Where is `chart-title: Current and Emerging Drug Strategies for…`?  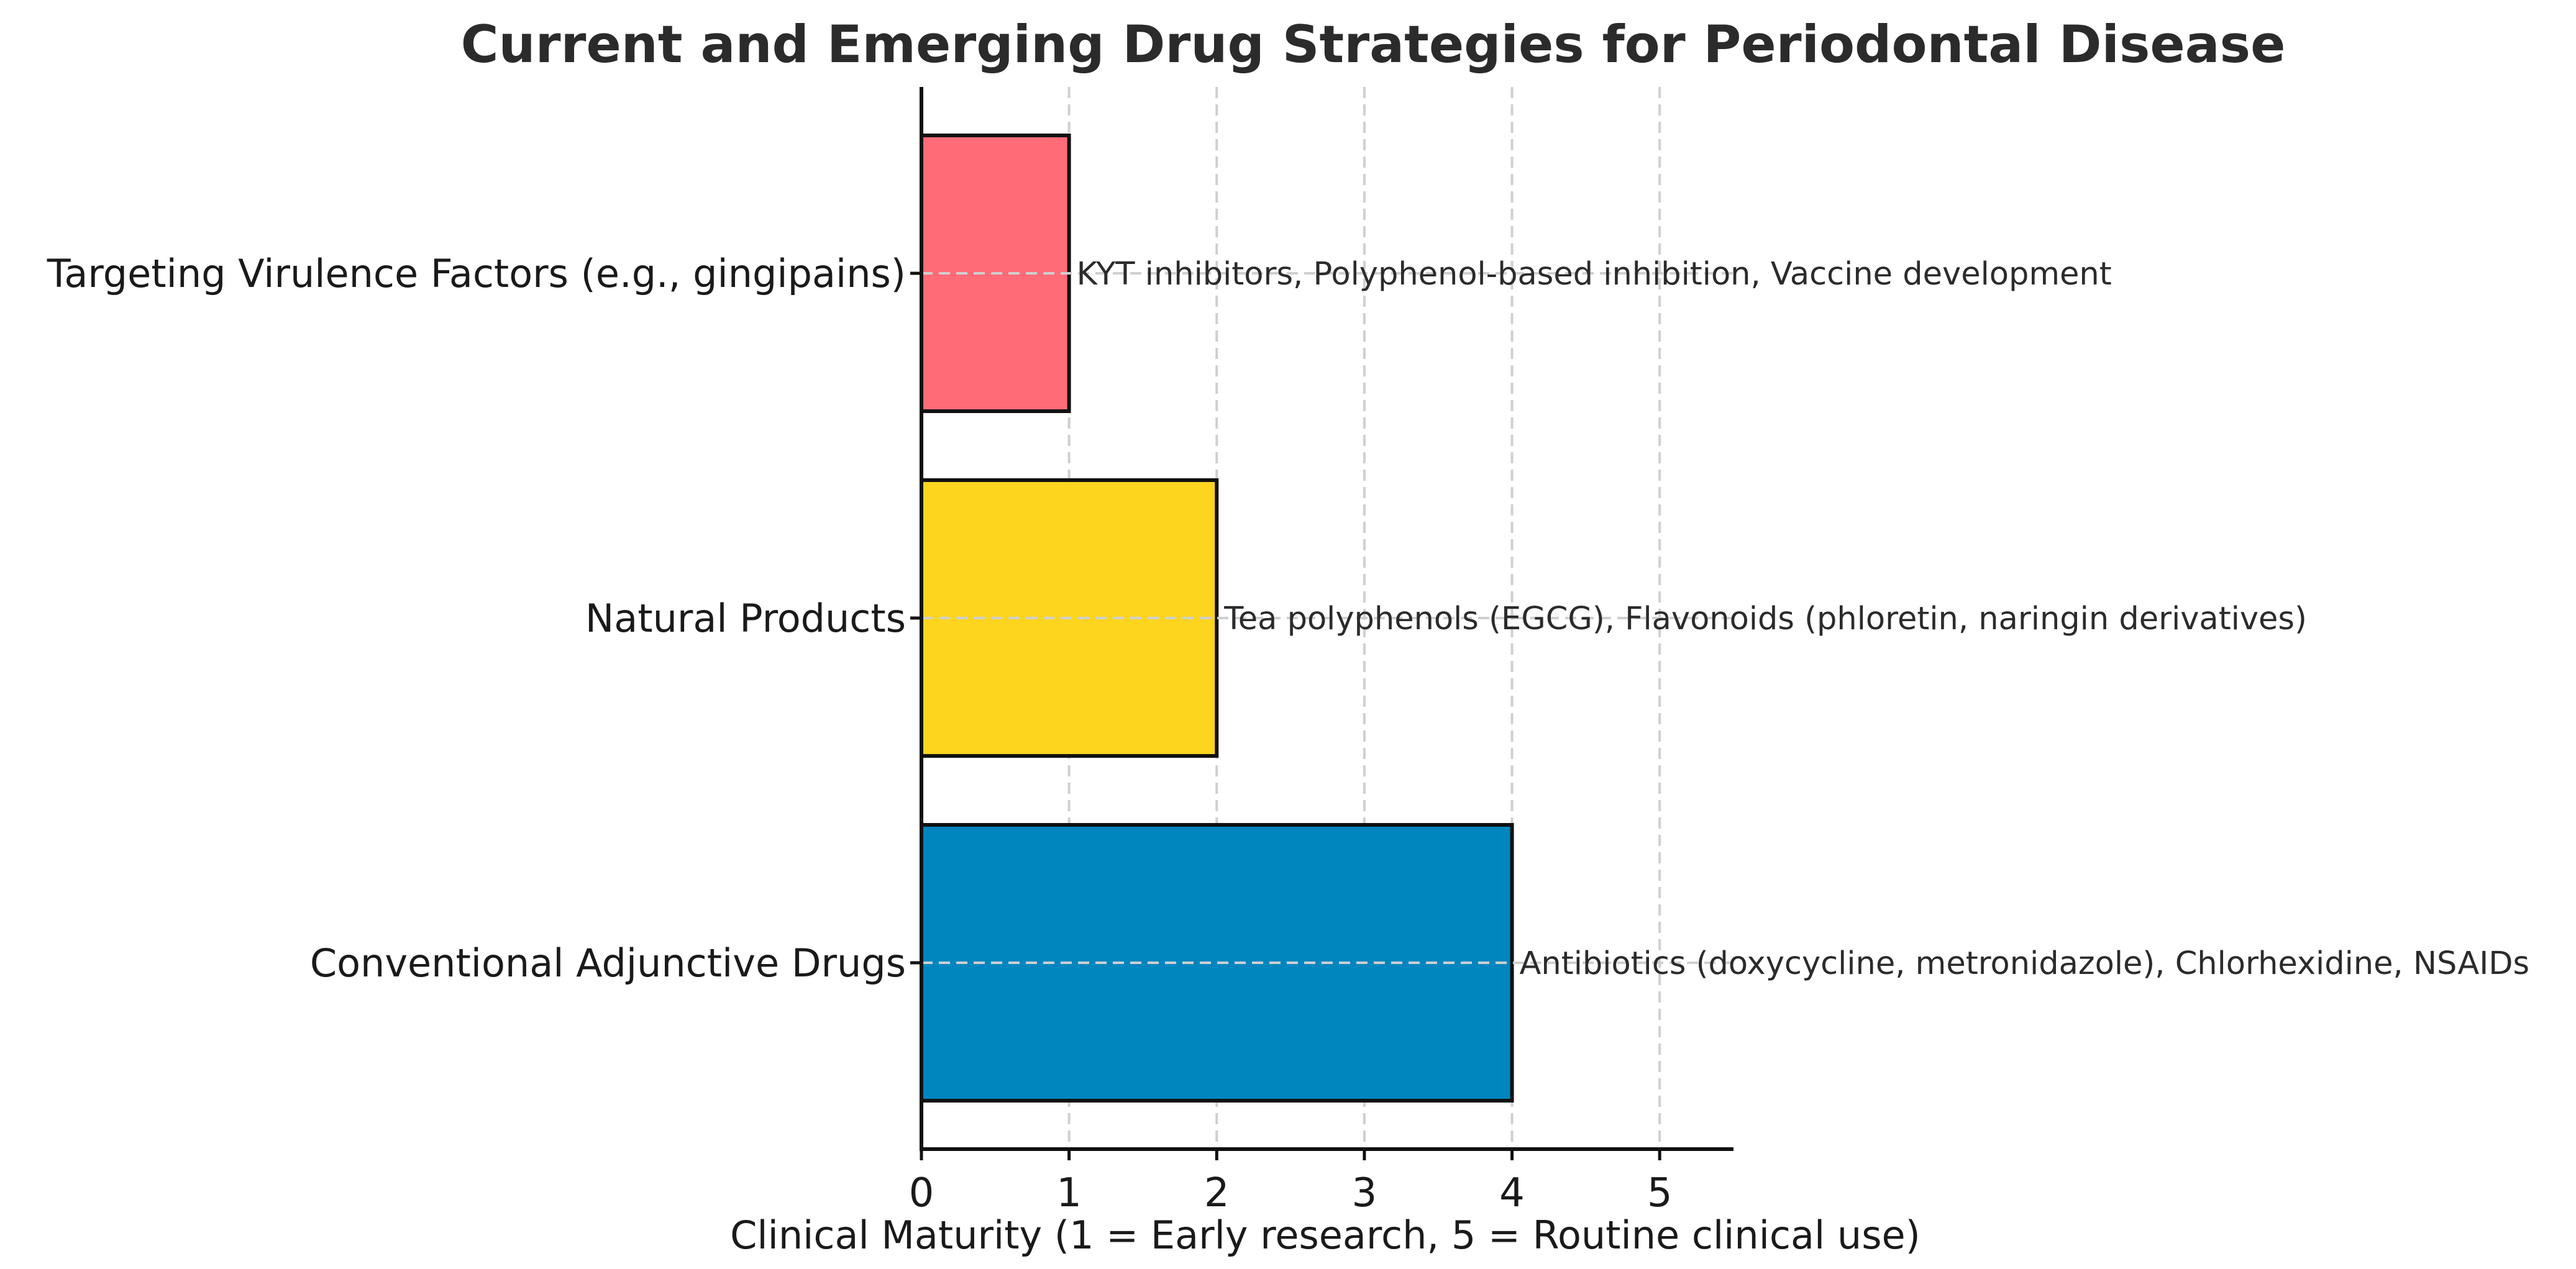 chart-title: Current and Emerging Drug Strategies for… is located at coordinates (1373, 44).